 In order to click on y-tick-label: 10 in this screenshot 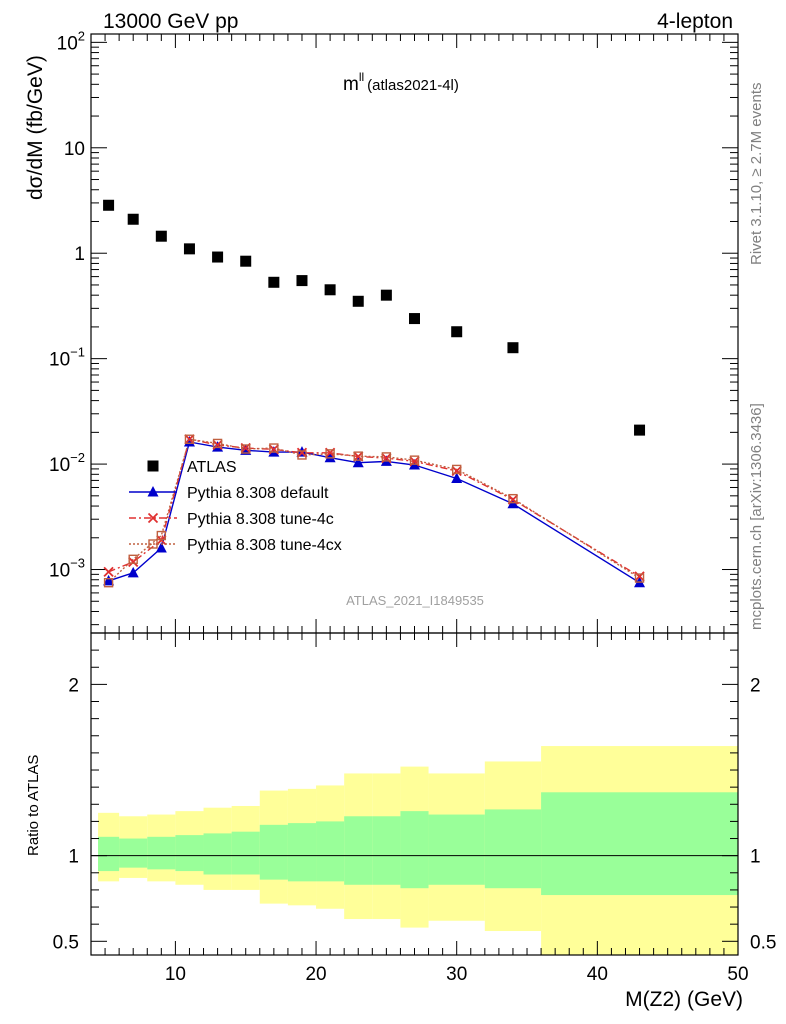, I will do `click(74, 149)`.